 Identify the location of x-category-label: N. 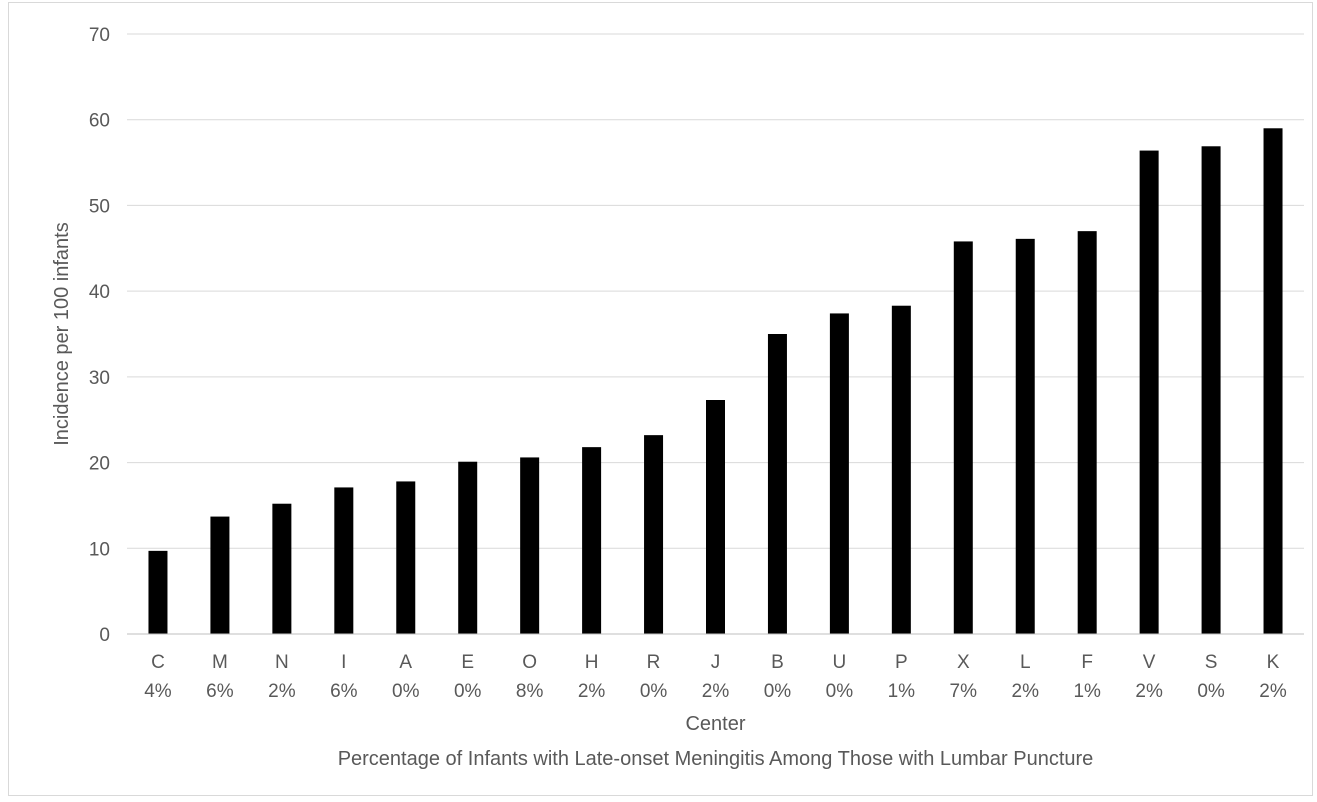
(282, 662).